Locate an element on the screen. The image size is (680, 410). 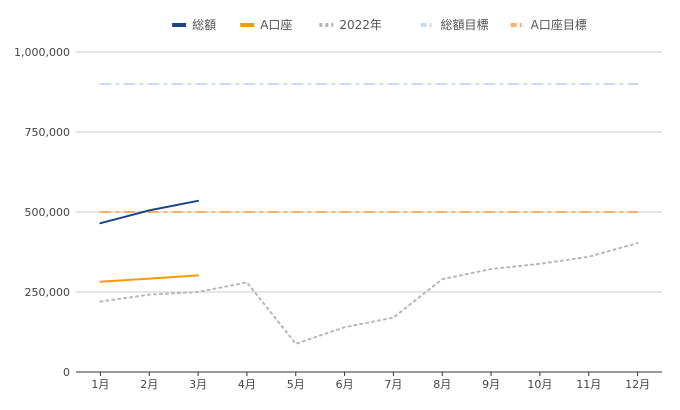
legend-label: A口座目標 is located at coordinates (559, 24).